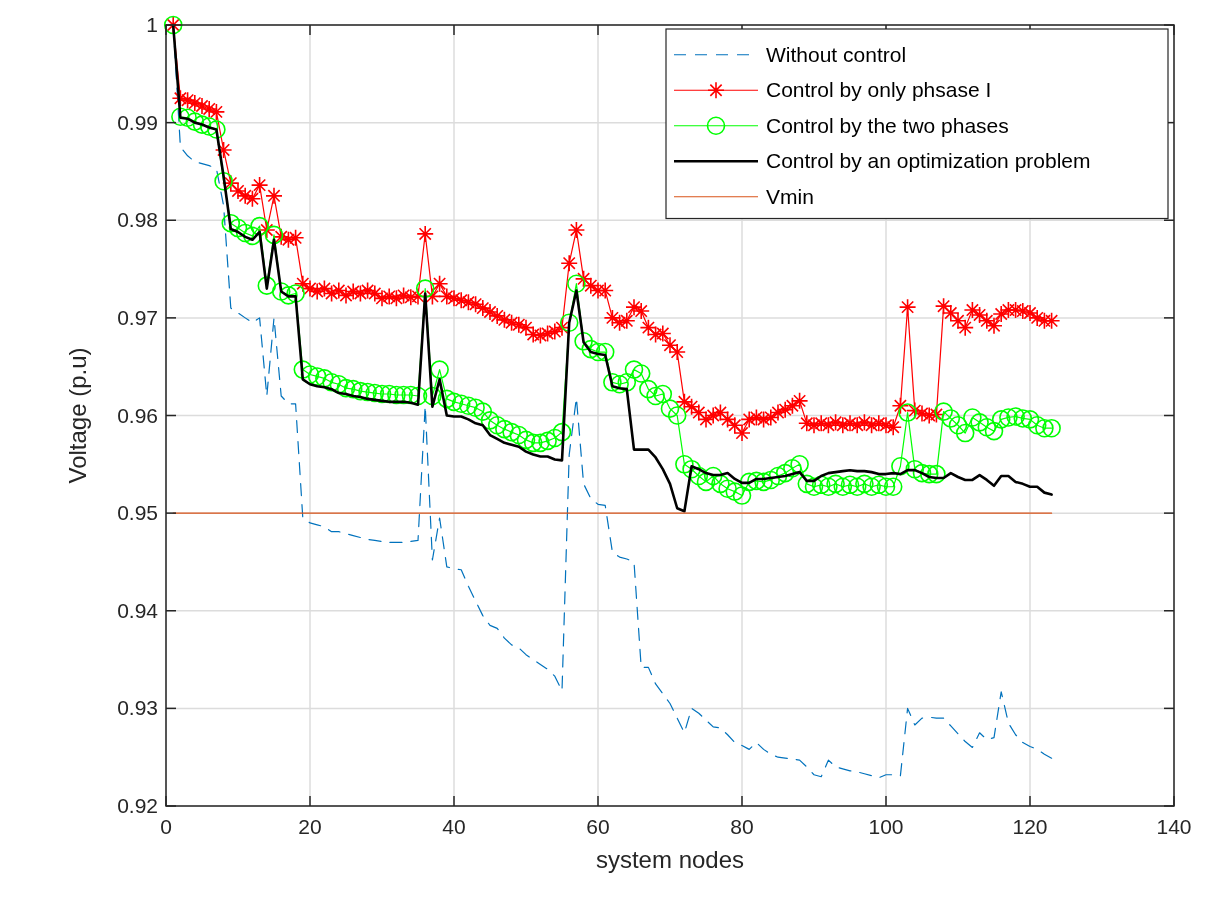 The height and width of the screenshot is (903, 1212). What do you see at coordinates (152, 24) in the screenshot?
I see `y-tick-label: 1` at bounding box center [152, 24].